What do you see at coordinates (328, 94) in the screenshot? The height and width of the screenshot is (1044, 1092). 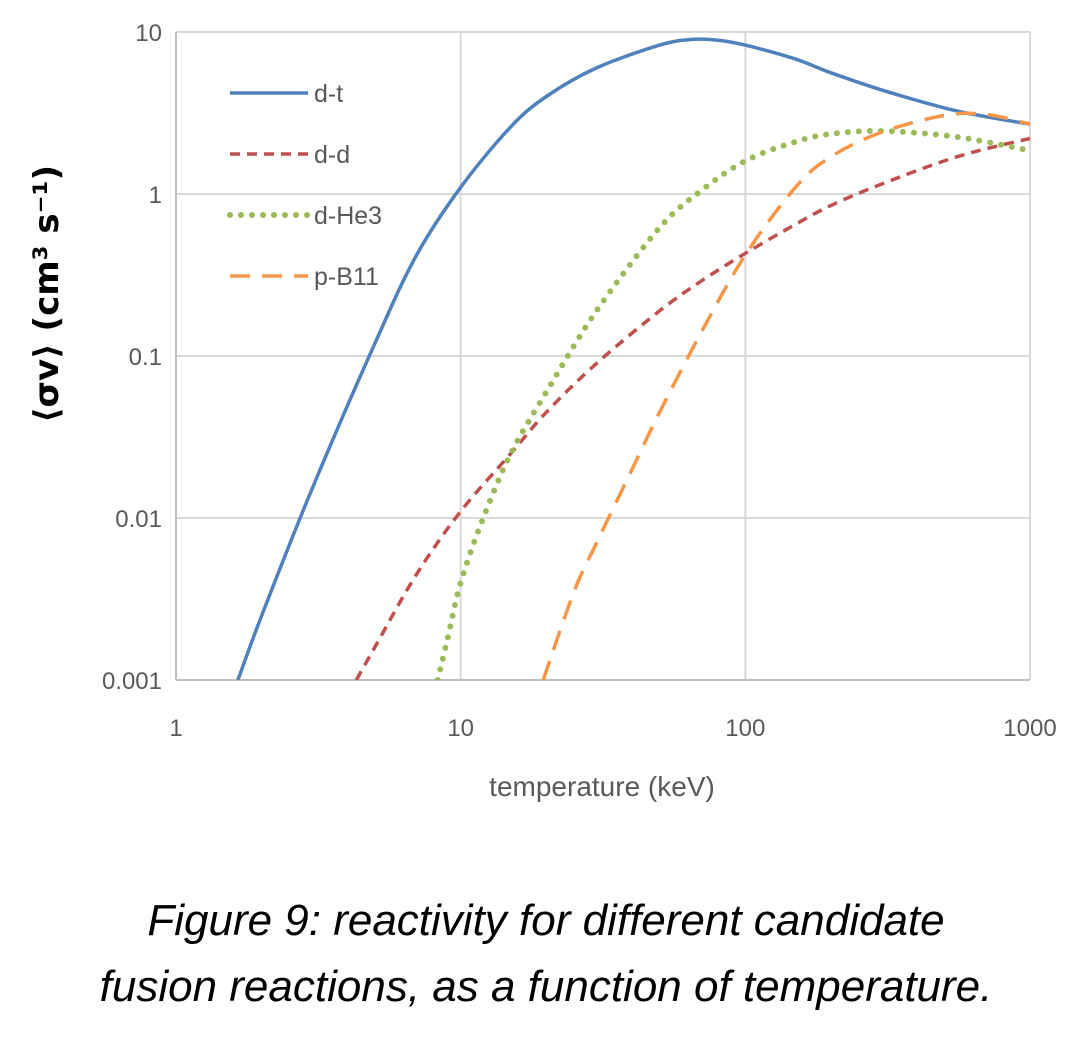 I see `legend-label-d-t: d-t` at bounding box center [328, 94].